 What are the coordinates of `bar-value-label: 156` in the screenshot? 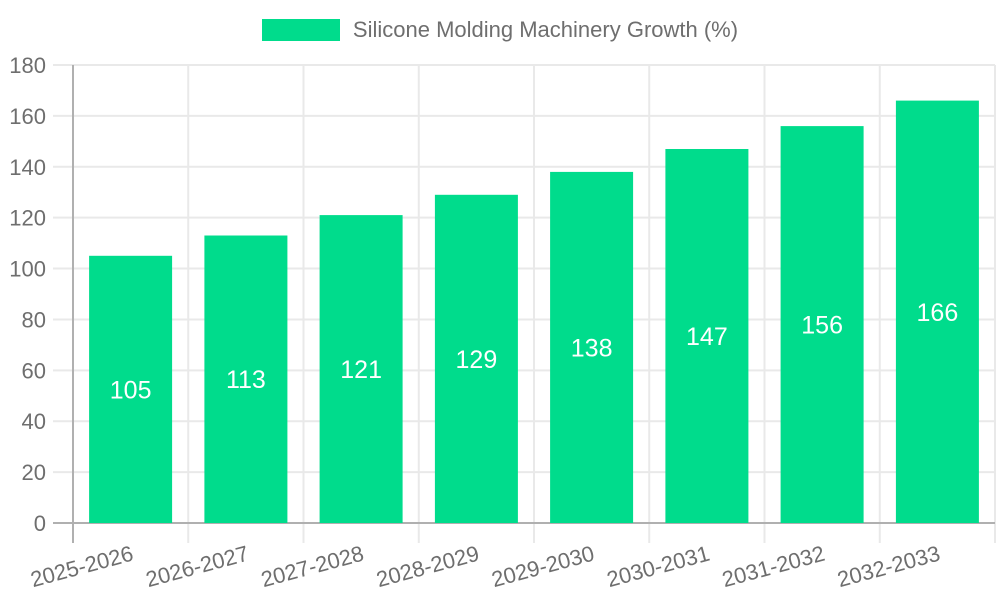 It's located at (822, 326).